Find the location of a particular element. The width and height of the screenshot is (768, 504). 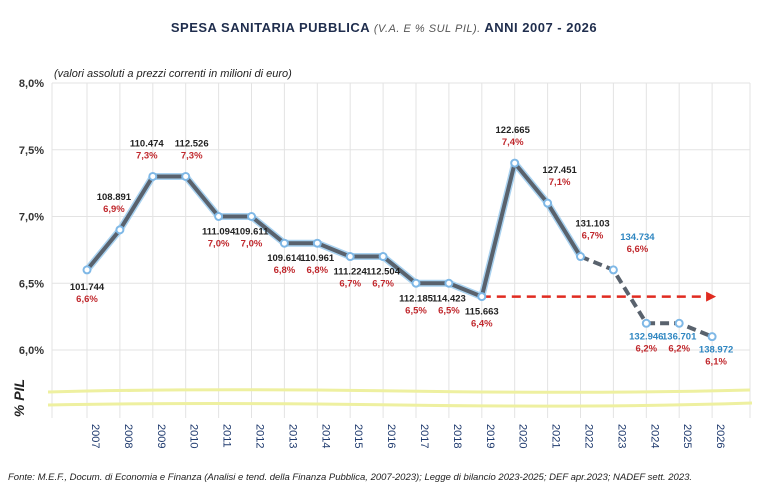

x-tick-label: 2013 is located at coordinates (292, 436).